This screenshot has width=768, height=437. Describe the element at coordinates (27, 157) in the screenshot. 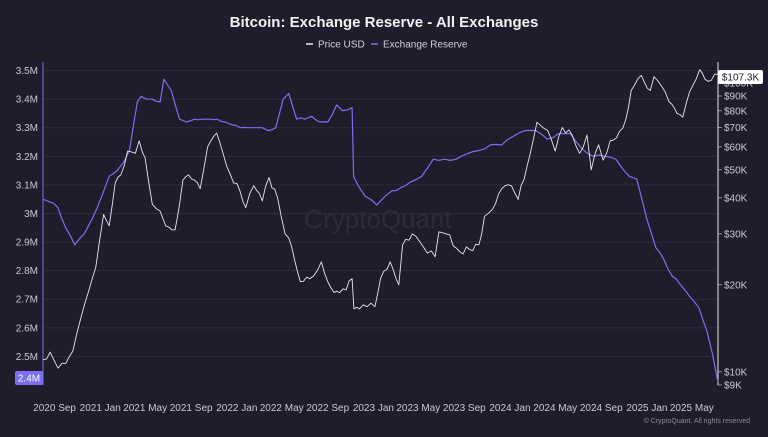

I see `left-tick-label: 3.2M` at that location.